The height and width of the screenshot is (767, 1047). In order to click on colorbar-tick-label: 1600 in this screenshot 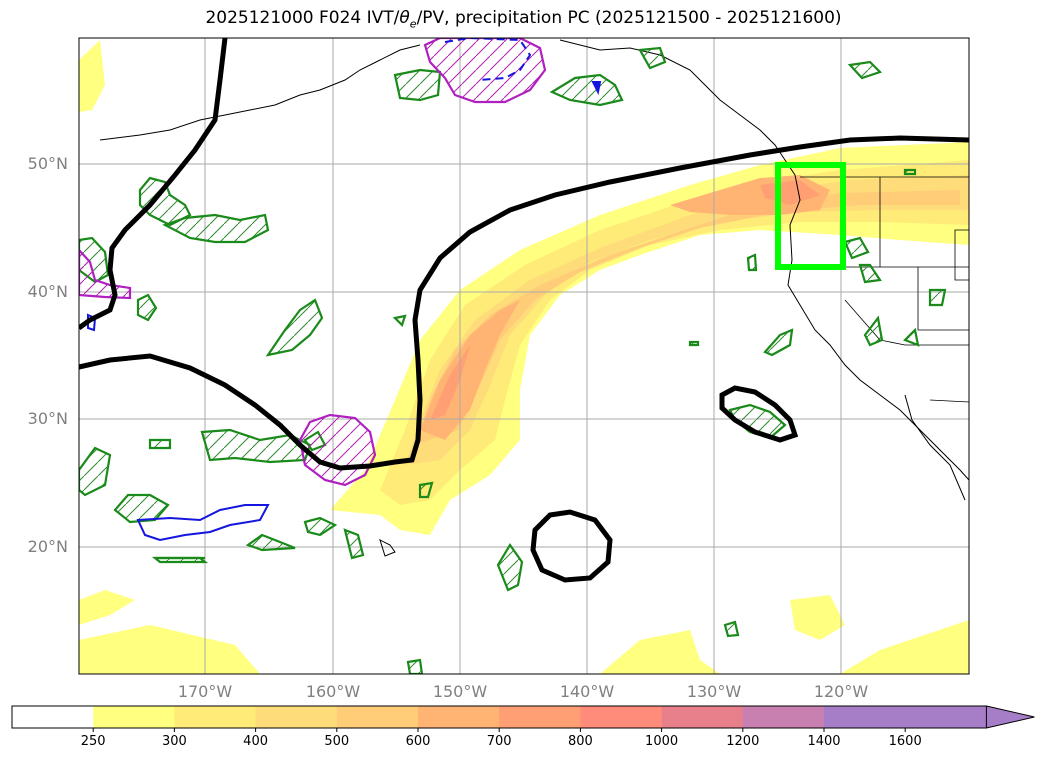, I will do `click(905, 741)`.